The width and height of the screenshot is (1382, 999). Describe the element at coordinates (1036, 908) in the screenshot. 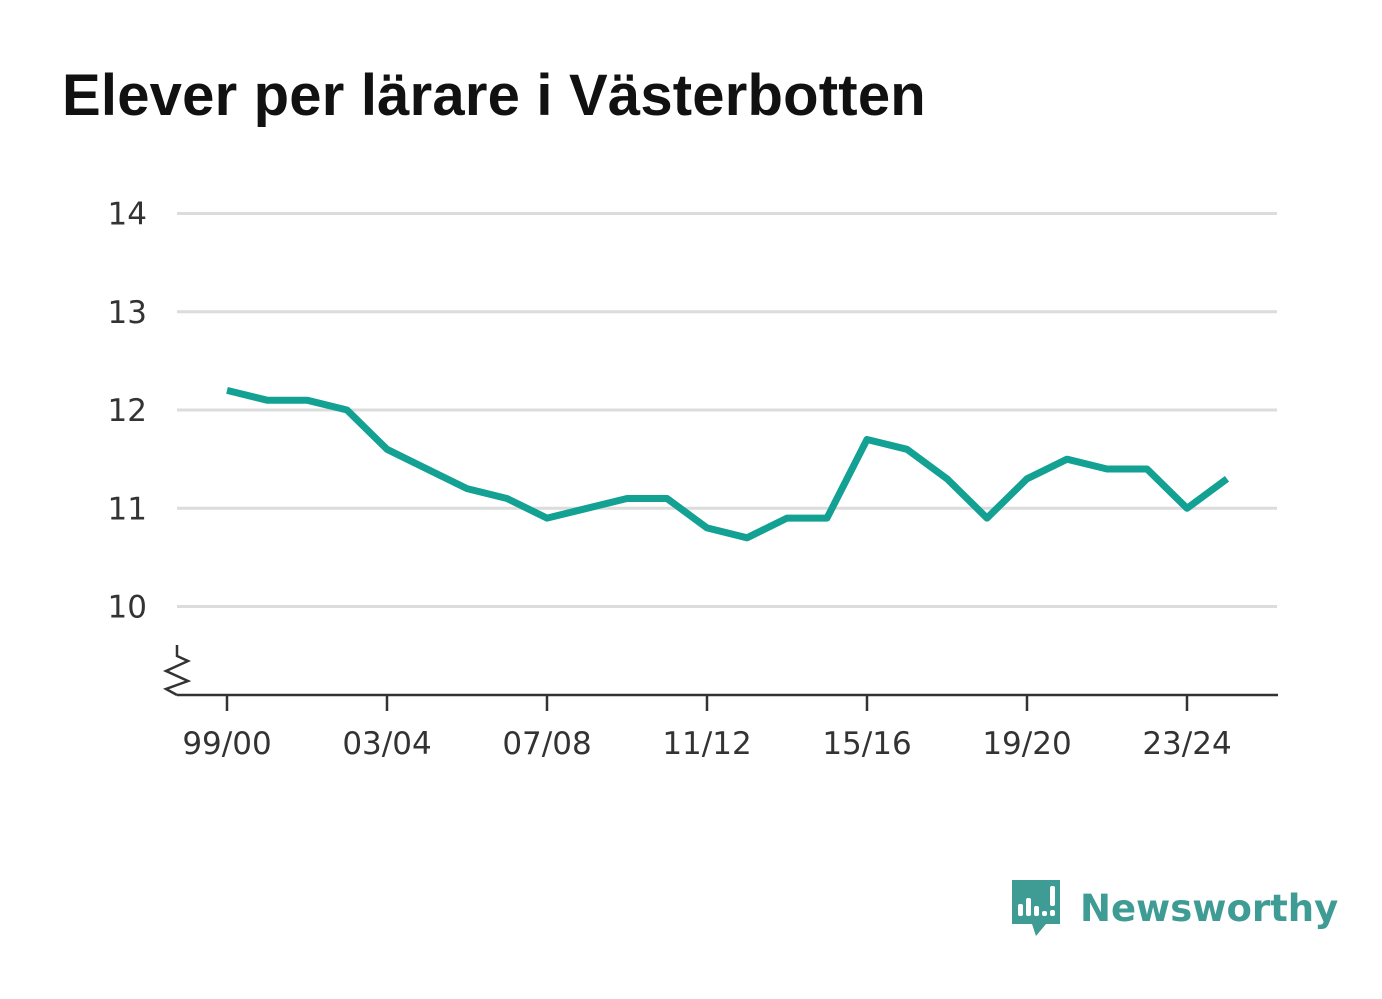

I see `newsworthy-logo-icon` at that location.